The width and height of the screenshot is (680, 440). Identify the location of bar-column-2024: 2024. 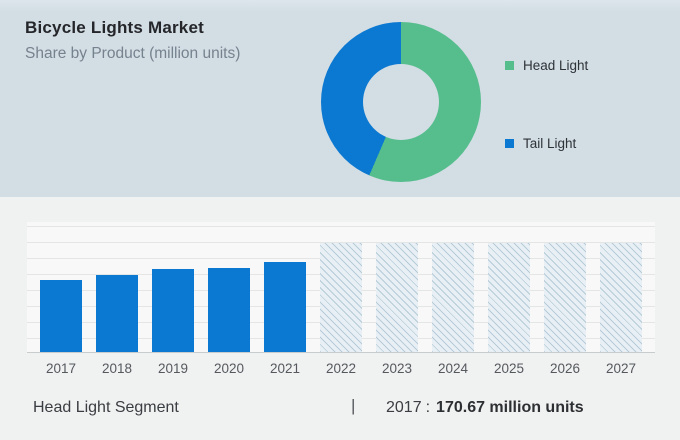
(453, 299).